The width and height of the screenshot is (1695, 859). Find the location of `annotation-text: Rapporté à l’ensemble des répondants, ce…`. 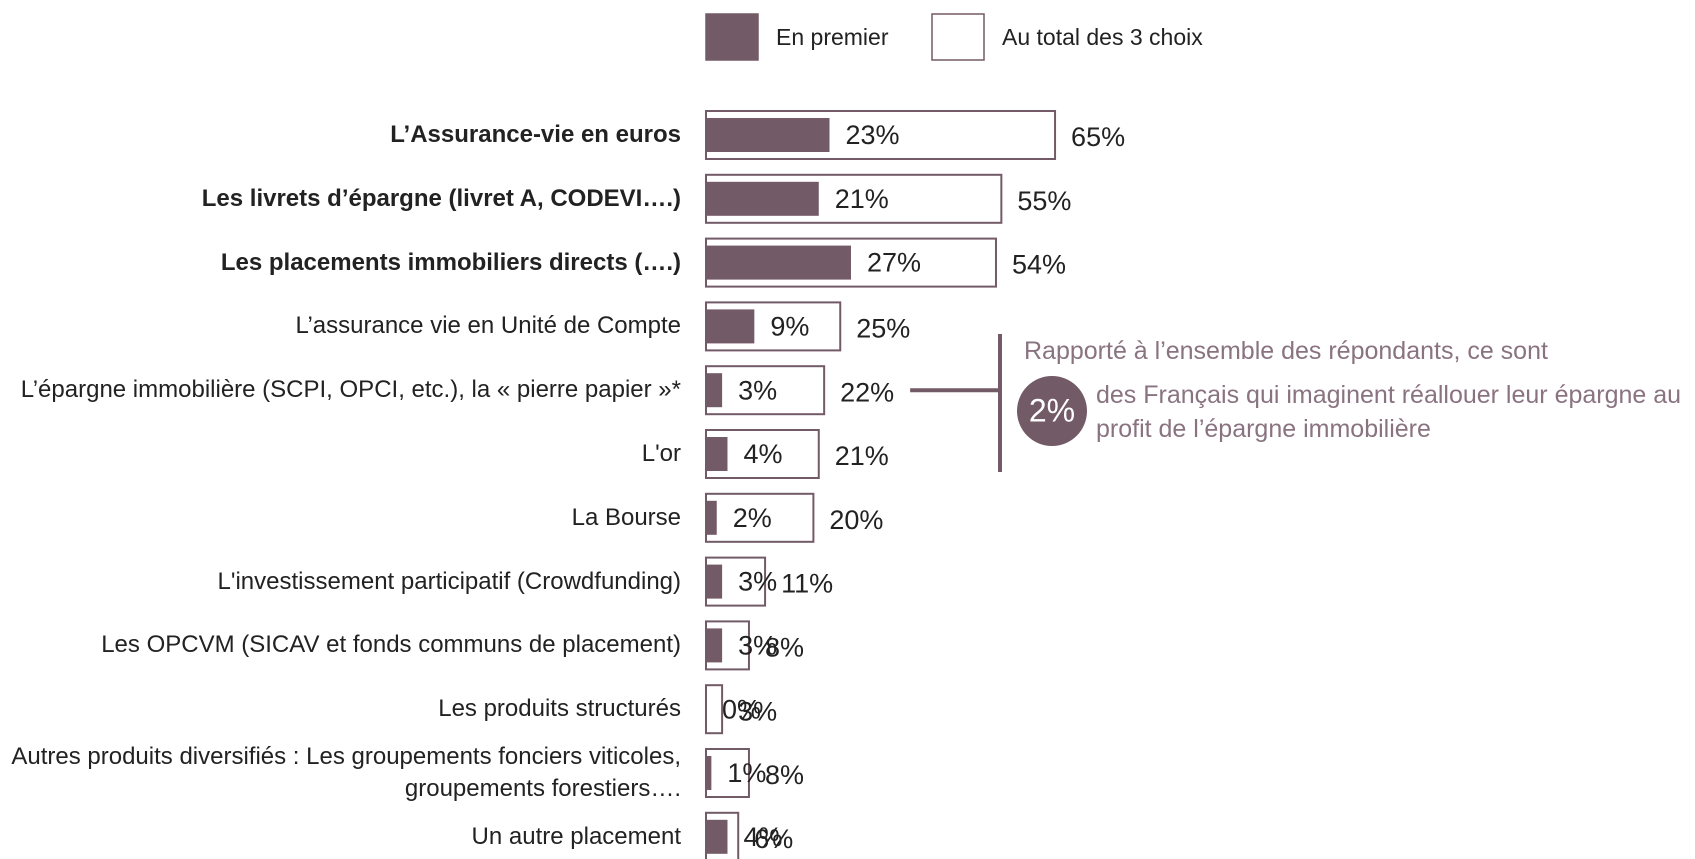

annotation-text: Rapporté à l’ensemble des répondants, ce… is located at coordinates (1286, 351).